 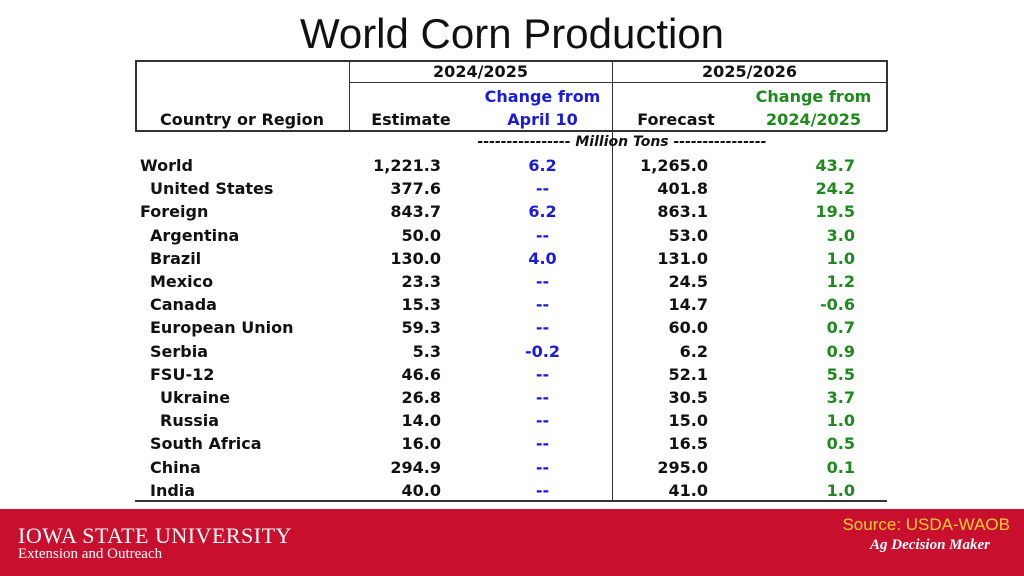 I want to click on row-forecast-value: 60.0, so click(x=688, y=328).